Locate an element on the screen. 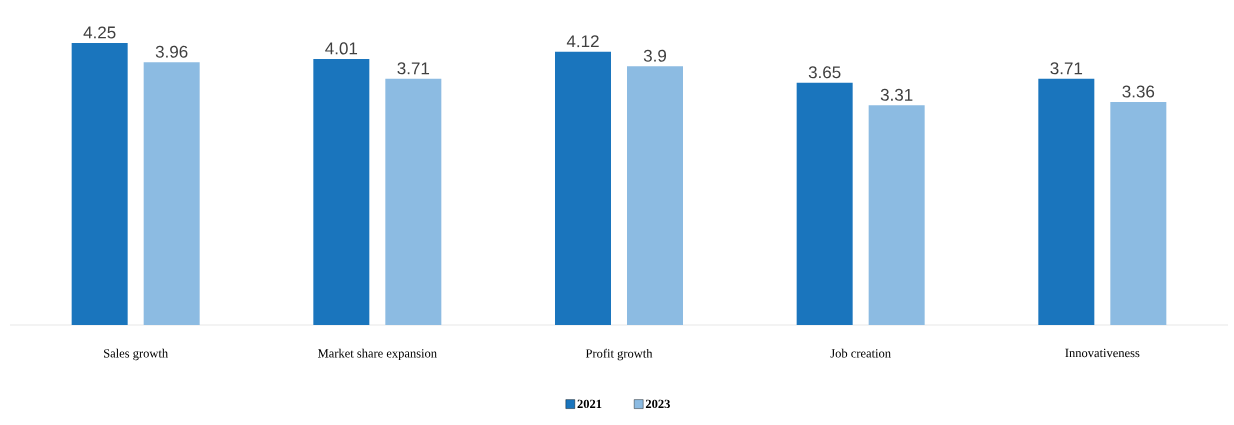 This screenshot has width=1234, height=425. legend-label: 2021 is located at coordinates (589, 404).